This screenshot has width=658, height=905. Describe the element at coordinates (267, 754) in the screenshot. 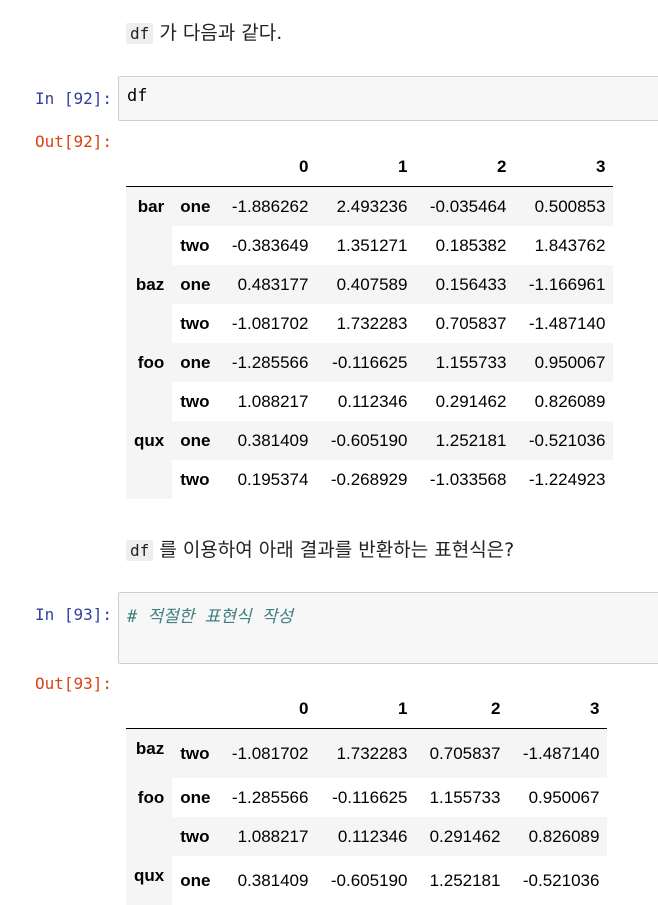

I see `cell-value: -1.081702` at that location.